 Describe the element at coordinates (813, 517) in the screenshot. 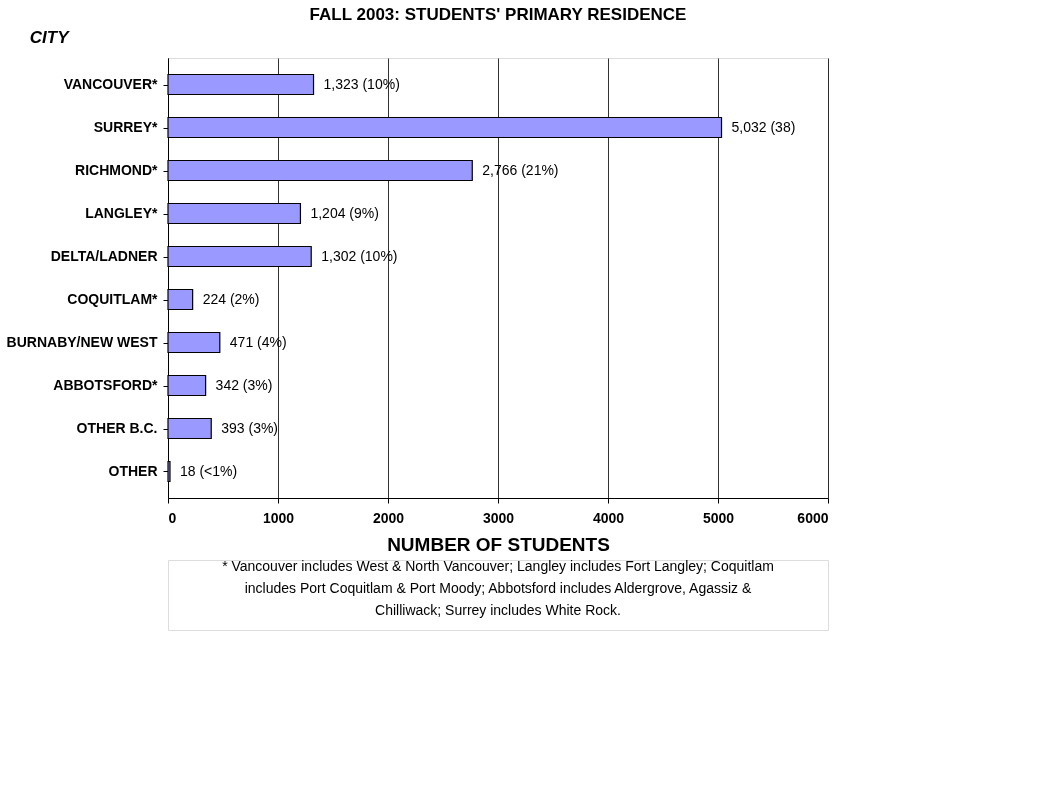

I see `x-tick-label: 6000` at that location.